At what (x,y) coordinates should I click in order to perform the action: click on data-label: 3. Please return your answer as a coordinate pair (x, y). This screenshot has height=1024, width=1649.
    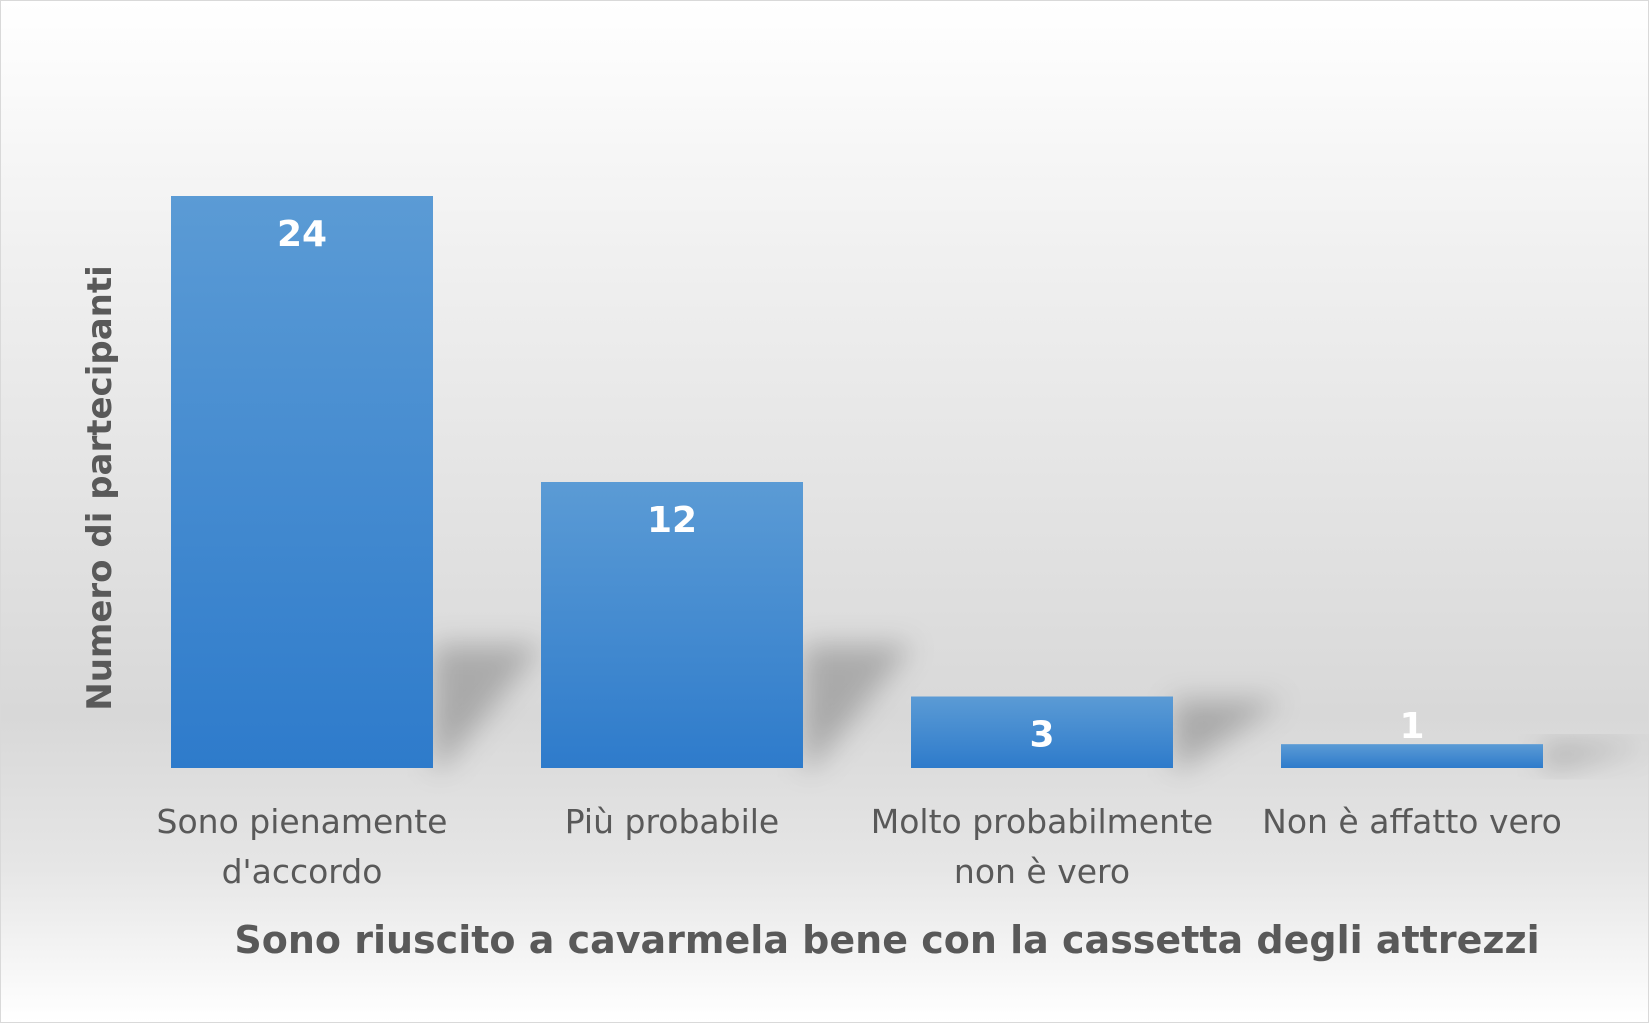
    Looking at the image, I should click on (1041, 735).